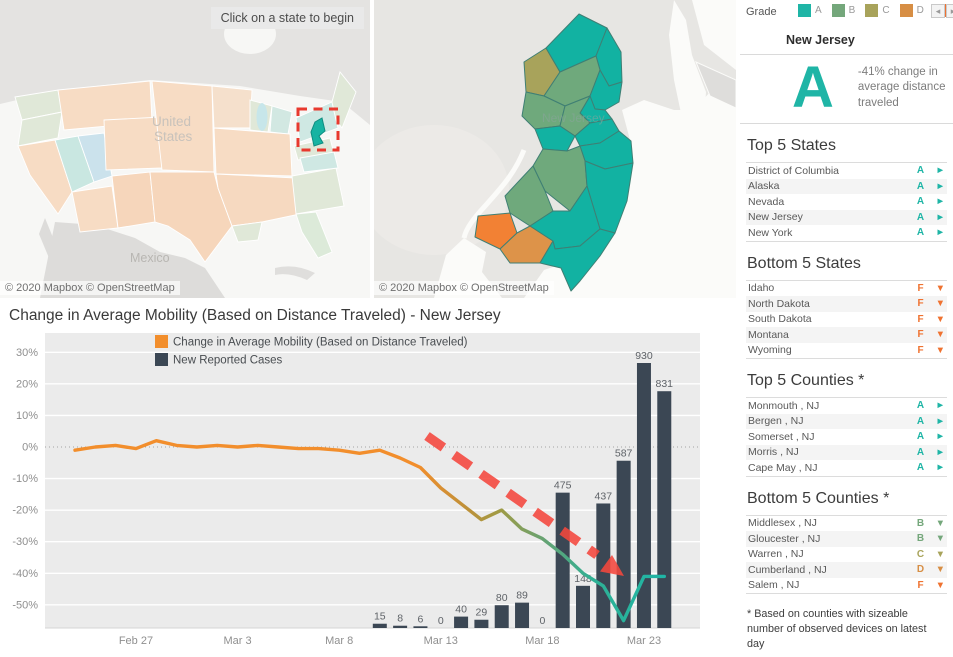  What do you see at coordinates (27, 353) in the screenshot?
I see `y-axis-tick-label: 30%` at bounding box center [27, 353].